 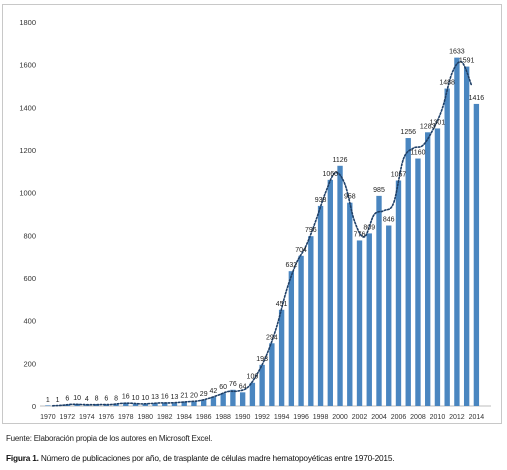 What do you see at coordinates (428, 126) in the screenshot?
I see `data-label: 1283` at bounding box center [428, 126].